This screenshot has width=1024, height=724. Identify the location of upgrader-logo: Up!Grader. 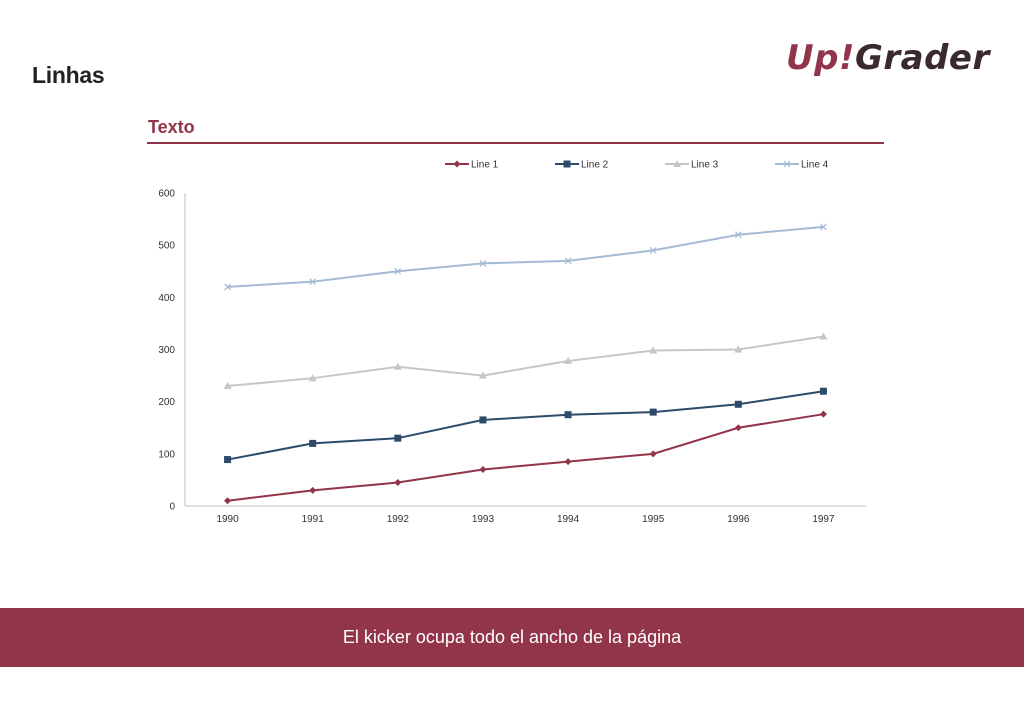
(888, 58).